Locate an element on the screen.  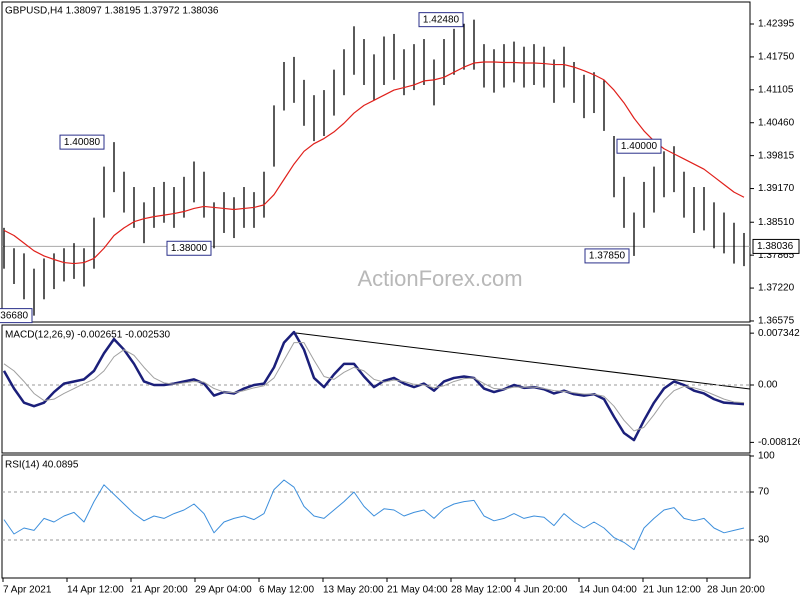
y-tick-label: 0.007342 is located at coordinates (779, 333).